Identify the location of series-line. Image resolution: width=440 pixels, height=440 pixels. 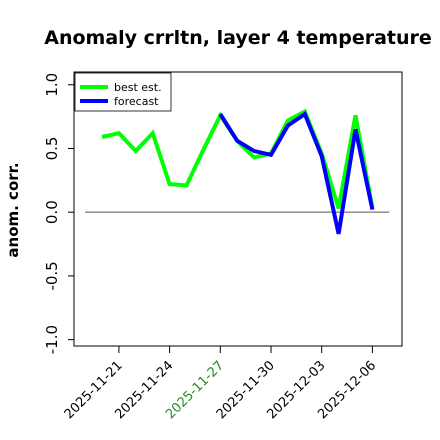
(296, 173).